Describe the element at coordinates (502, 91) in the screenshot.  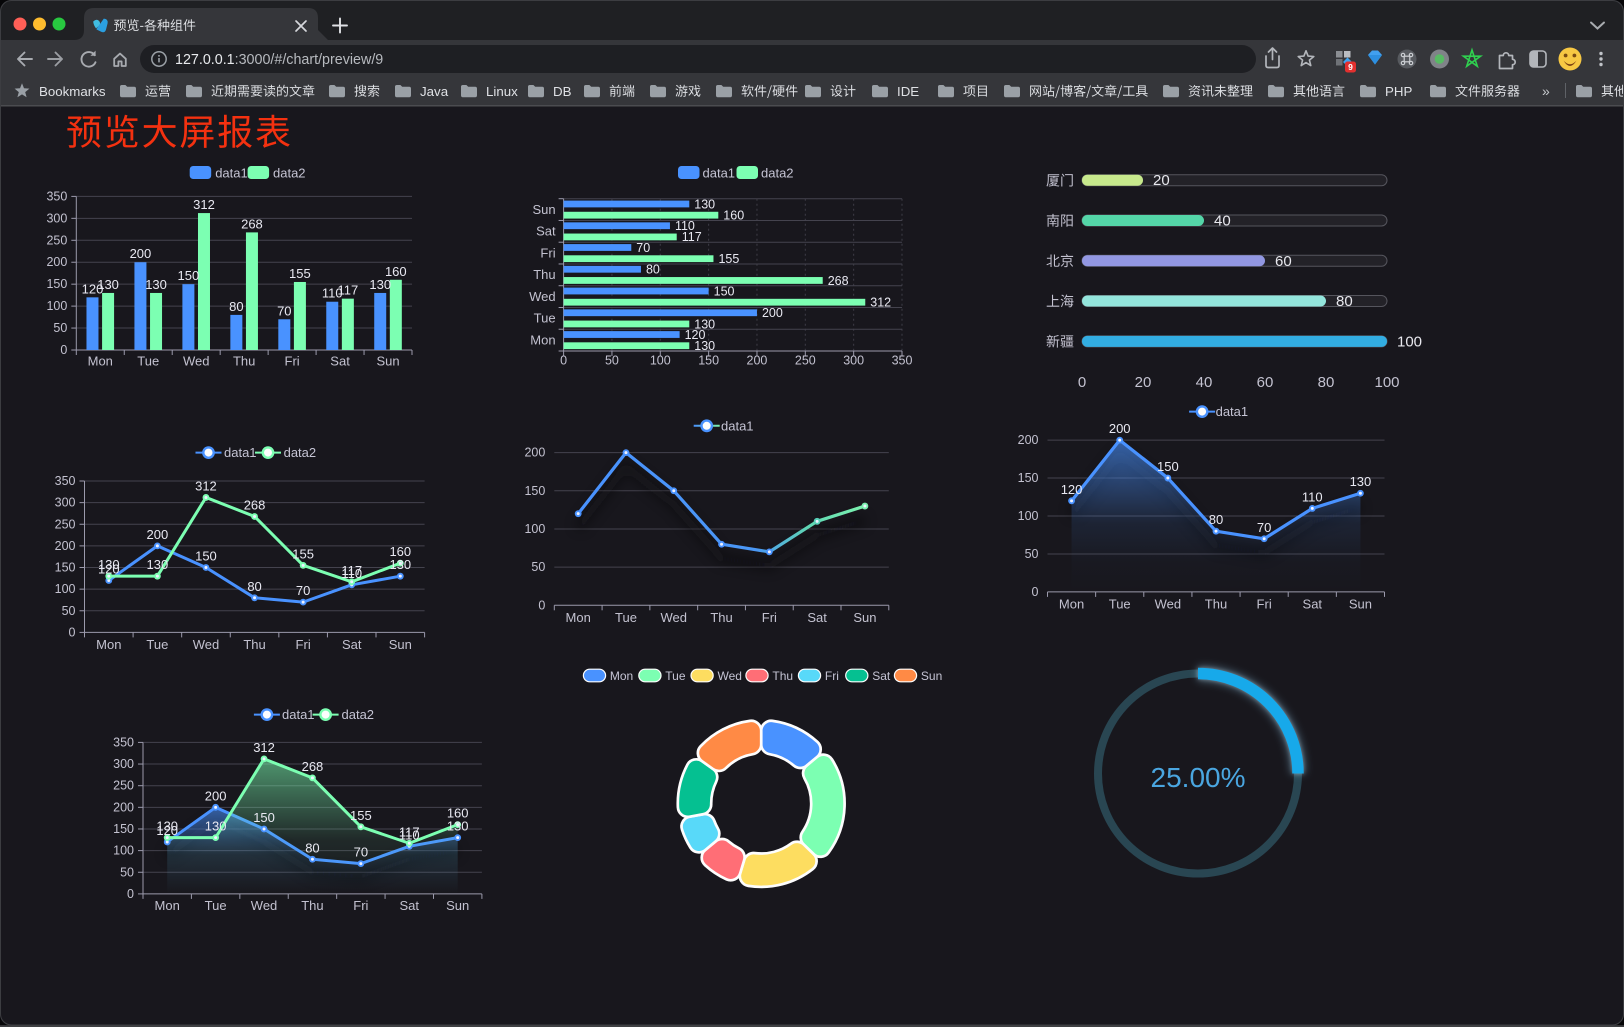
I see `svg-text: Linux` at that location.